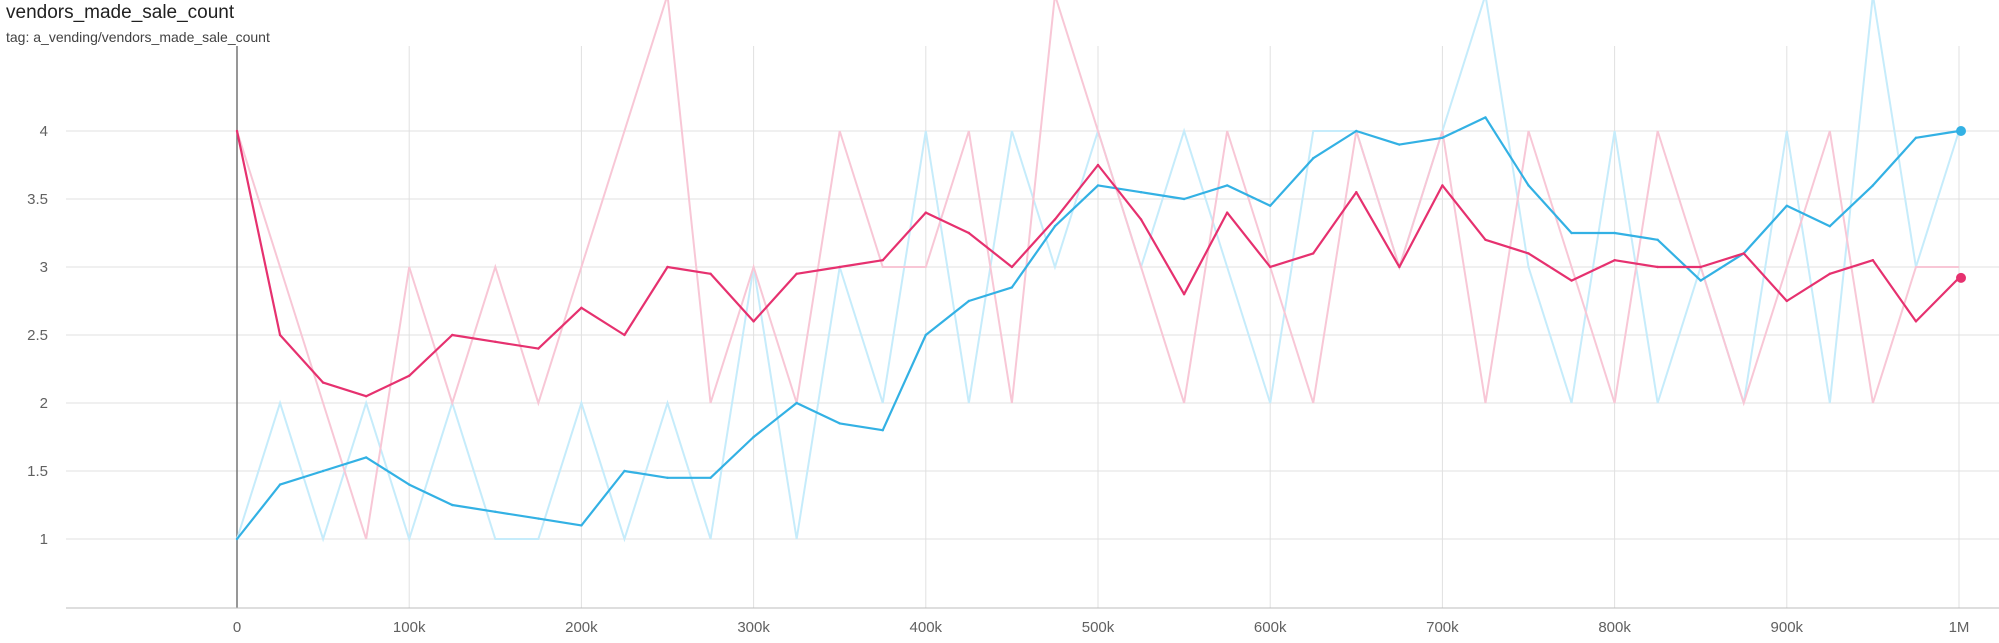  What do you see at coordinates (1442, 627) in the screenshot?
I see `x-tick-label: 700k` at bounding box center [1442, 627].